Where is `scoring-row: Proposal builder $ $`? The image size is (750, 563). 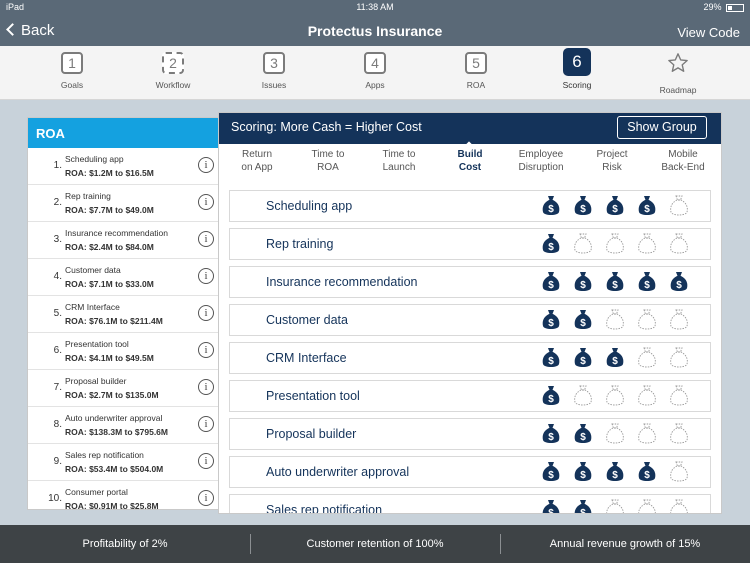 scoring-row: Proposal builder $ $ is located at coordinates (470, 434).